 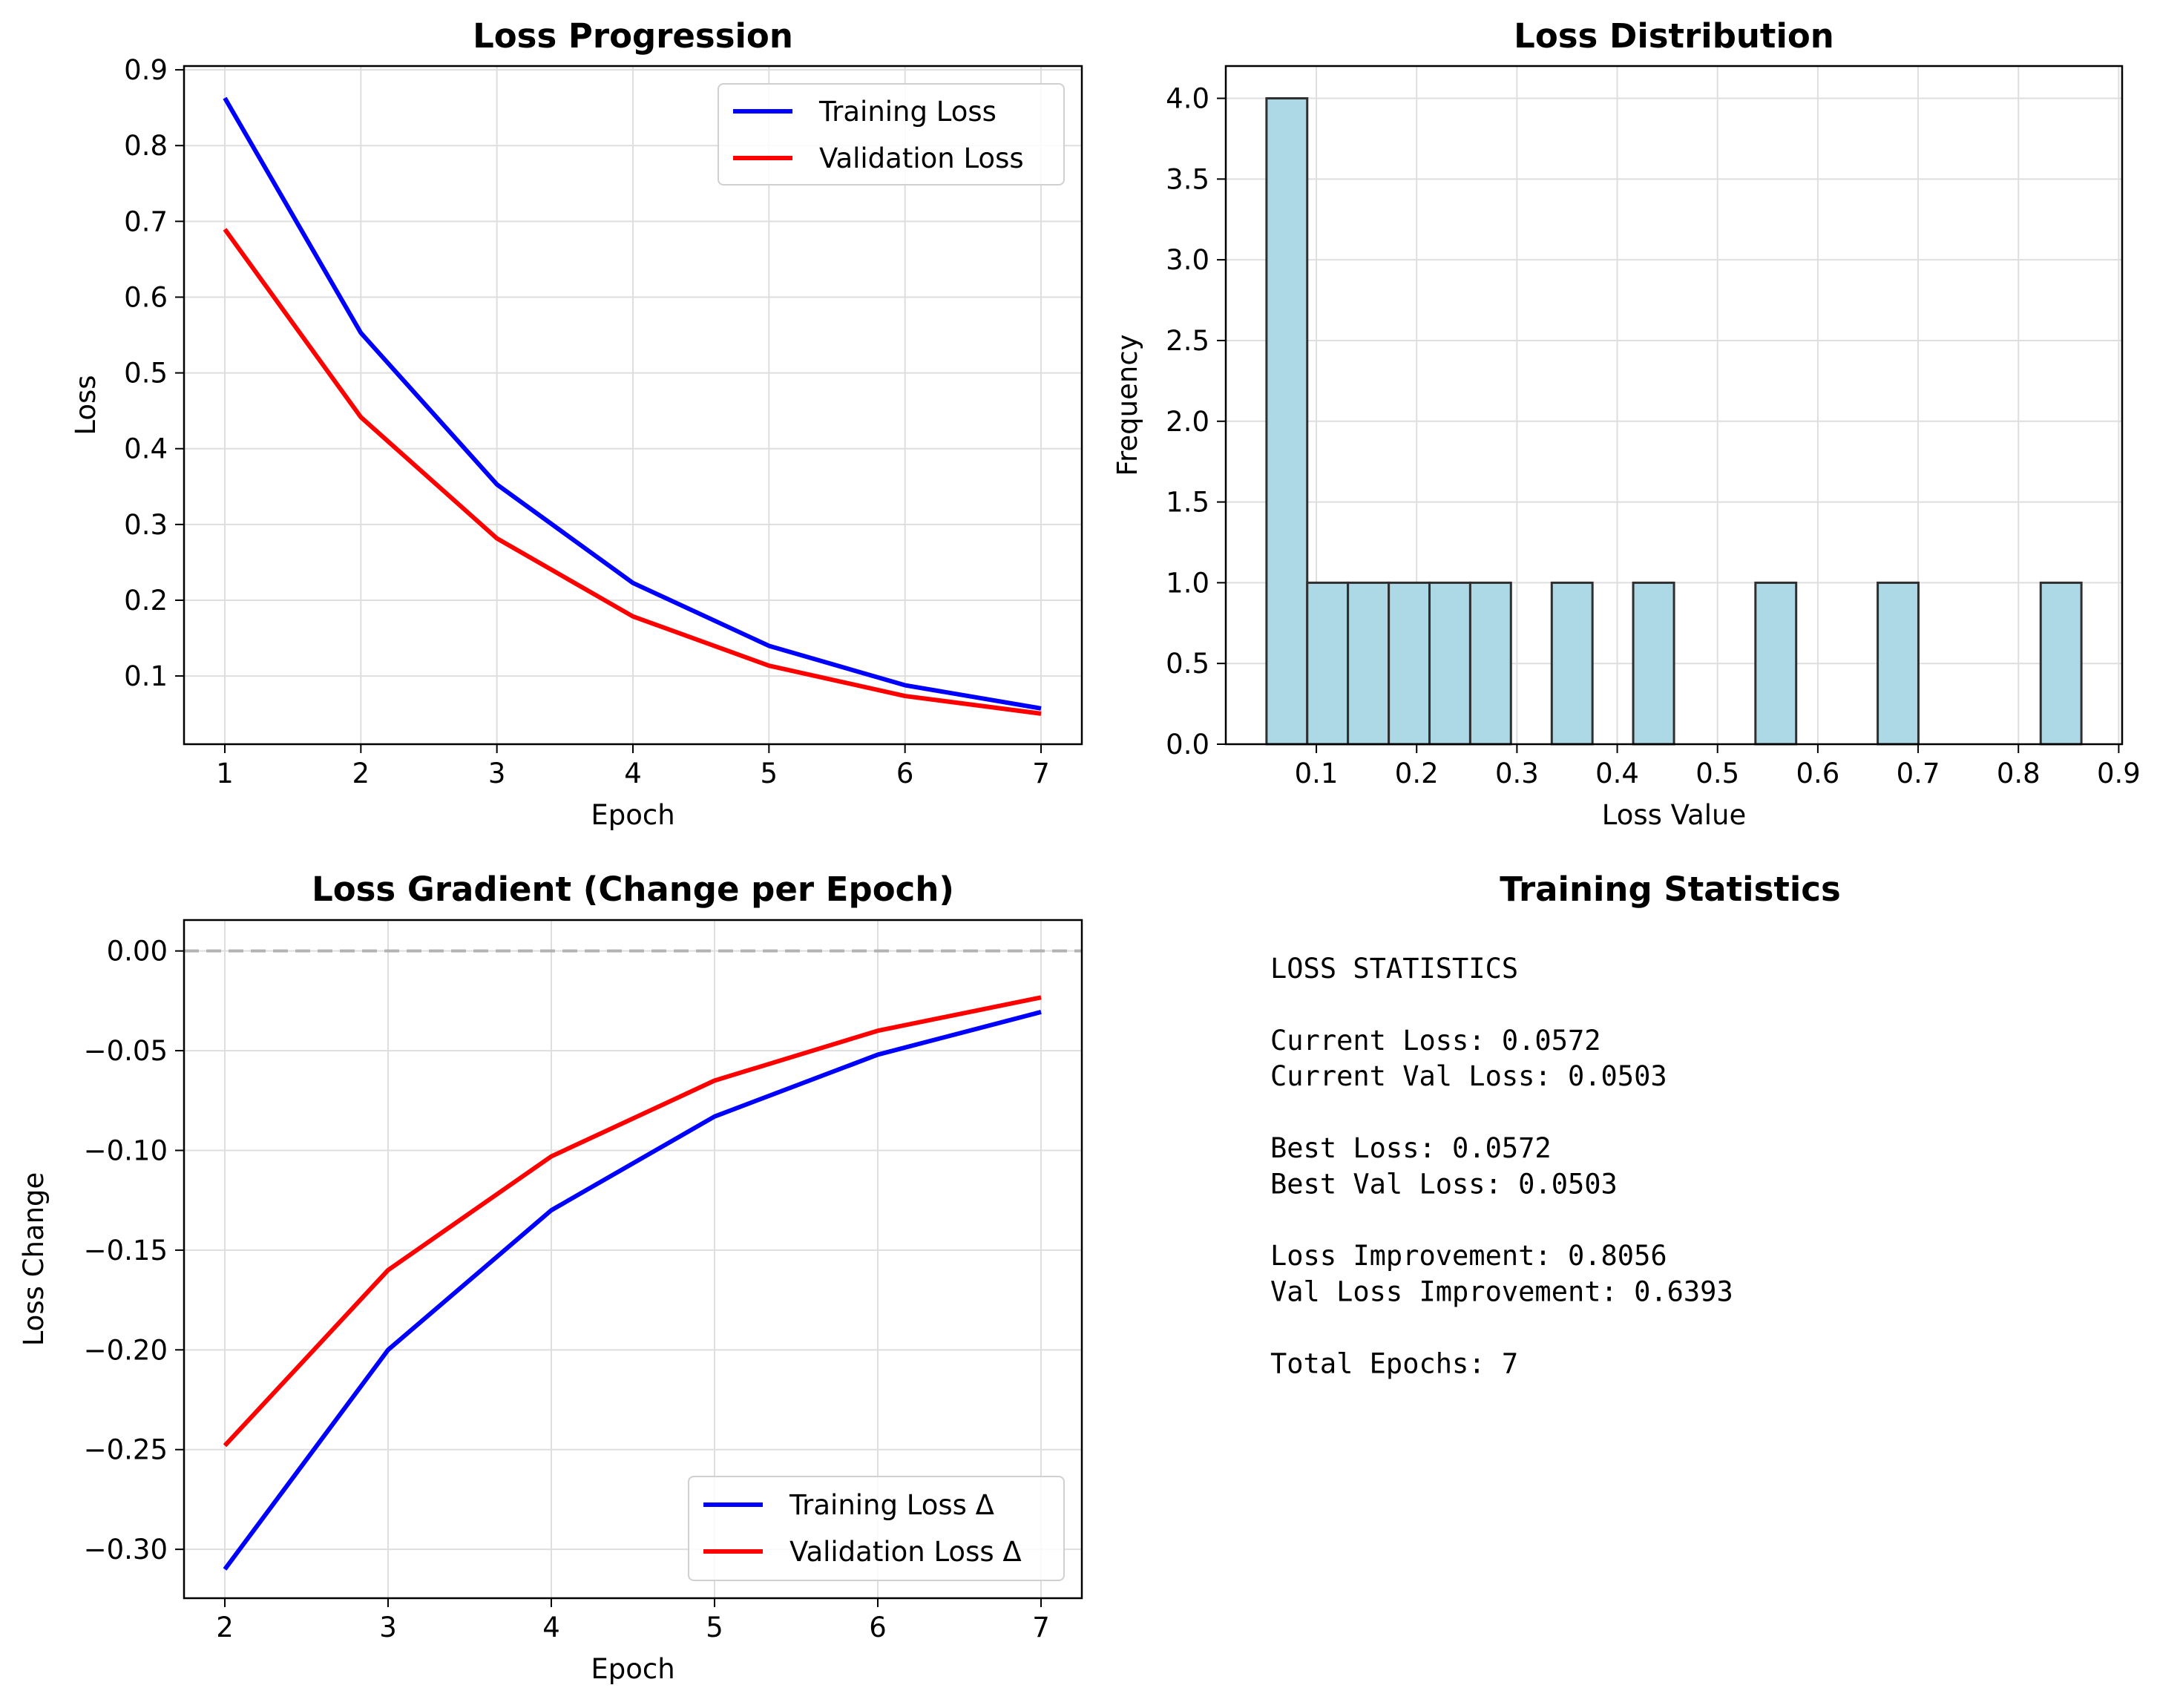 I want to click on x-tick-label: 1, so click(x=225, y=773).